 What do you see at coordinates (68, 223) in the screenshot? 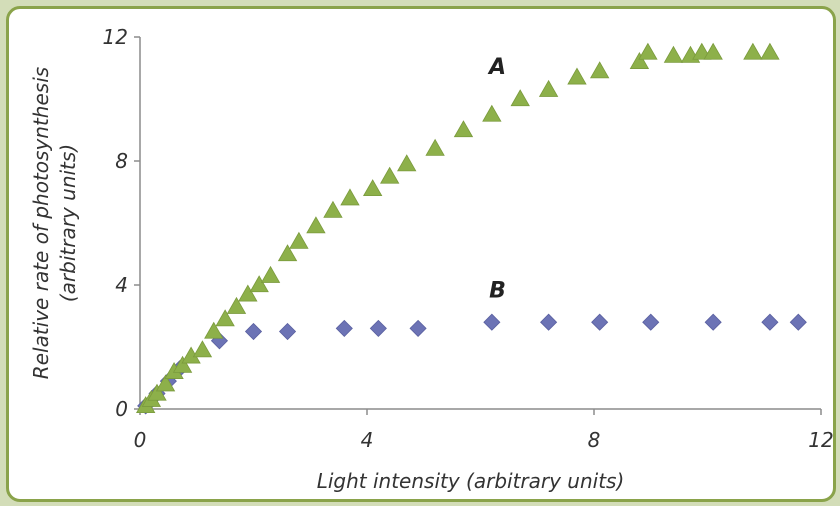
I see `y-axis-title-line2: (arbitrary units)` at bounding box center [68, 223].